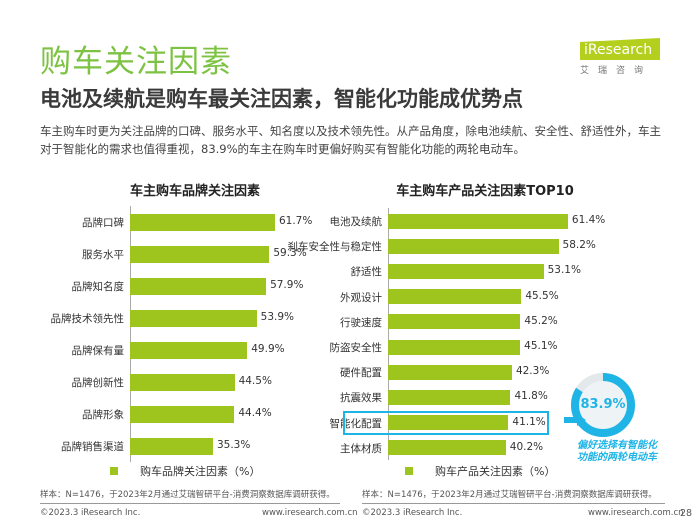 The height and width of the screenshot is (525, 700). Describe the element at coordinates (255, 413) in the screenshot. I see `value-label: 44.4%` at that location.